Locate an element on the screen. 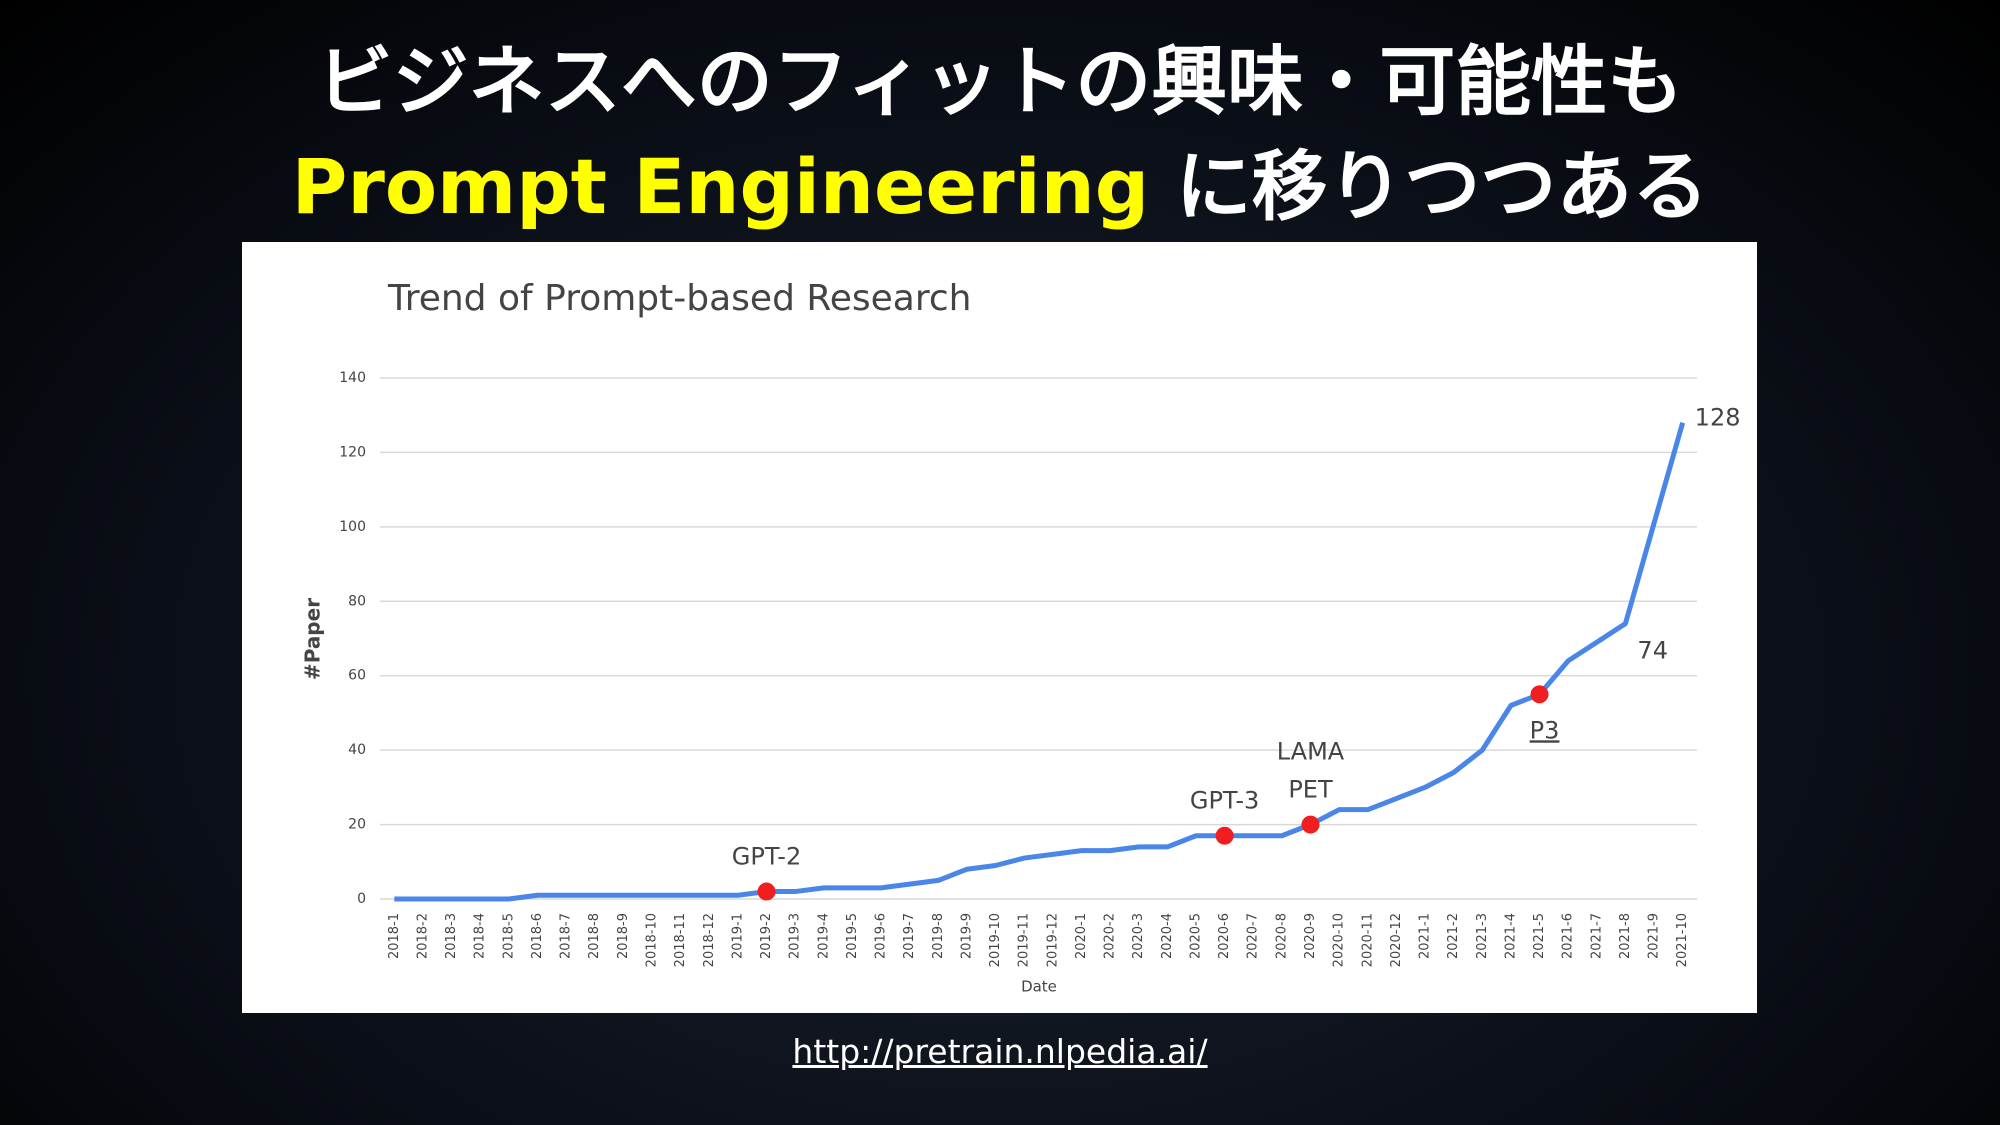 Image resolution: width=2000 pixels, height=1125 pixels. x-tick-label: 2021-6 is located at coordinates (1568, 936).